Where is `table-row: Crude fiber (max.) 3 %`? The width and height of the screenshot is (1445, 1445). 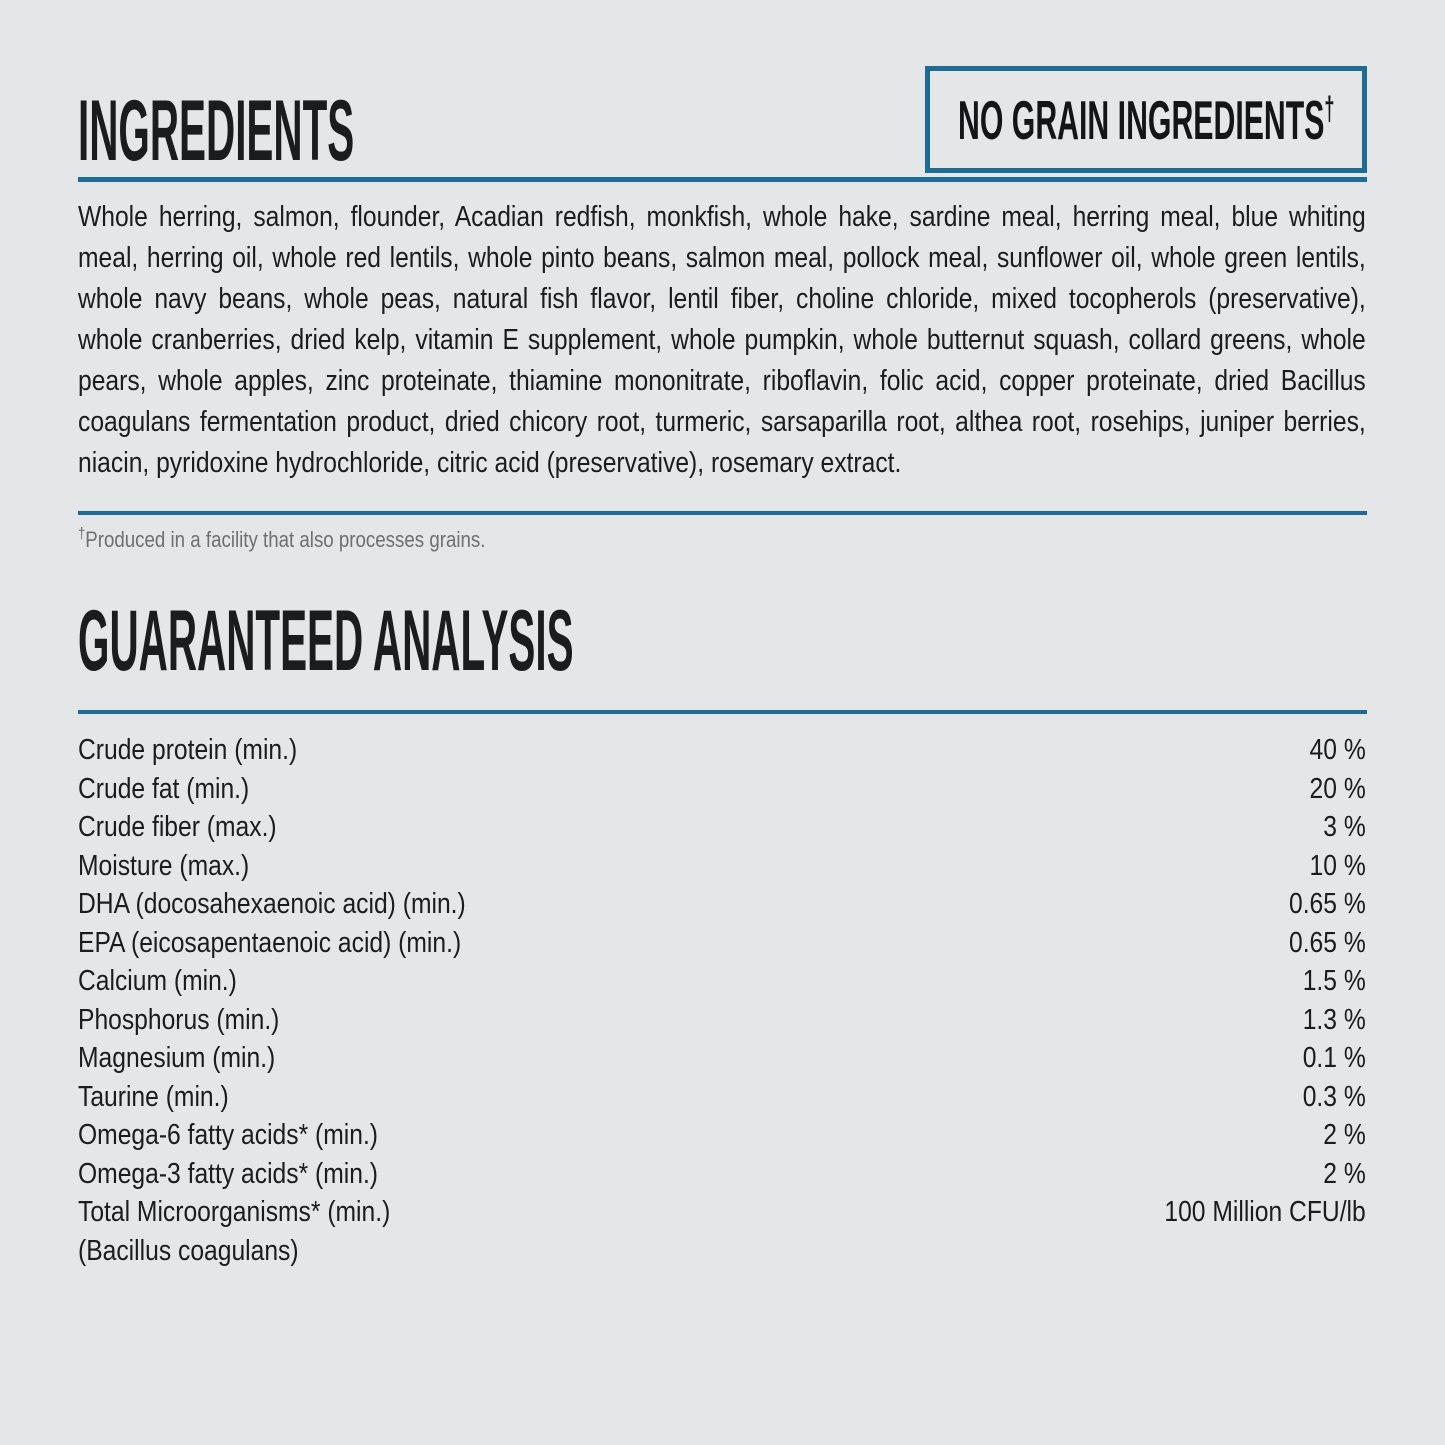 table-row: Crude fiber (max.) 3 % is located at coordinates (722, 827).